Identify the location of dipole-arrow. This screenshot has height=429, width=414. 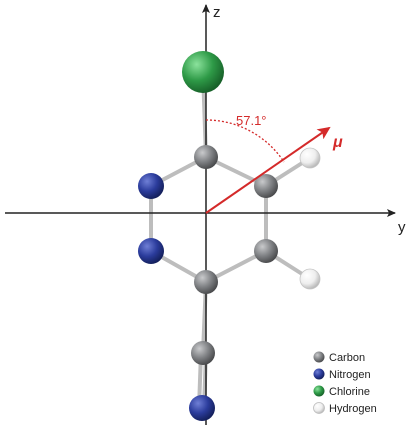
(268, 170).